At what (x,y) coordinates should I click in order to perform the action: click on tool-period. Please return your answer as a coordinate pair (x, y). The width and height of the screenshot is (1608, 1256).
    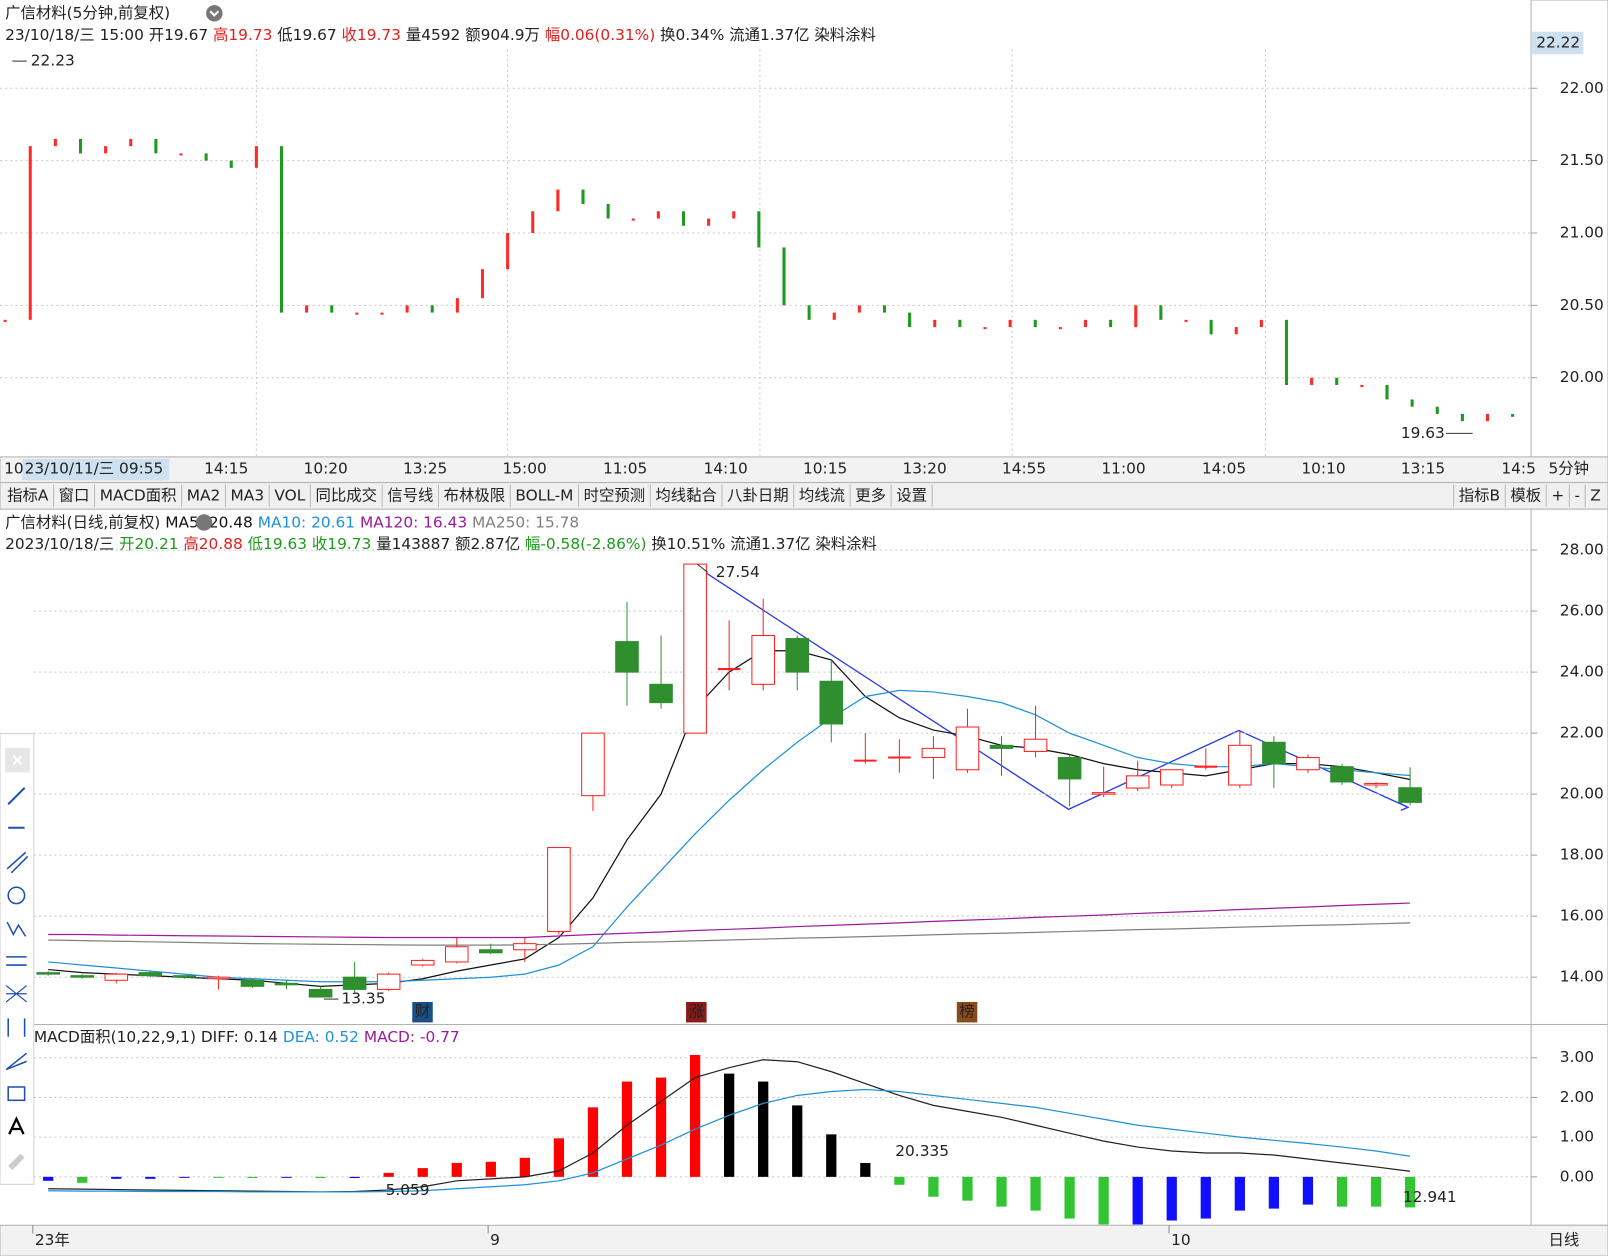
    Looking at the image, I should click on (16, 1027).